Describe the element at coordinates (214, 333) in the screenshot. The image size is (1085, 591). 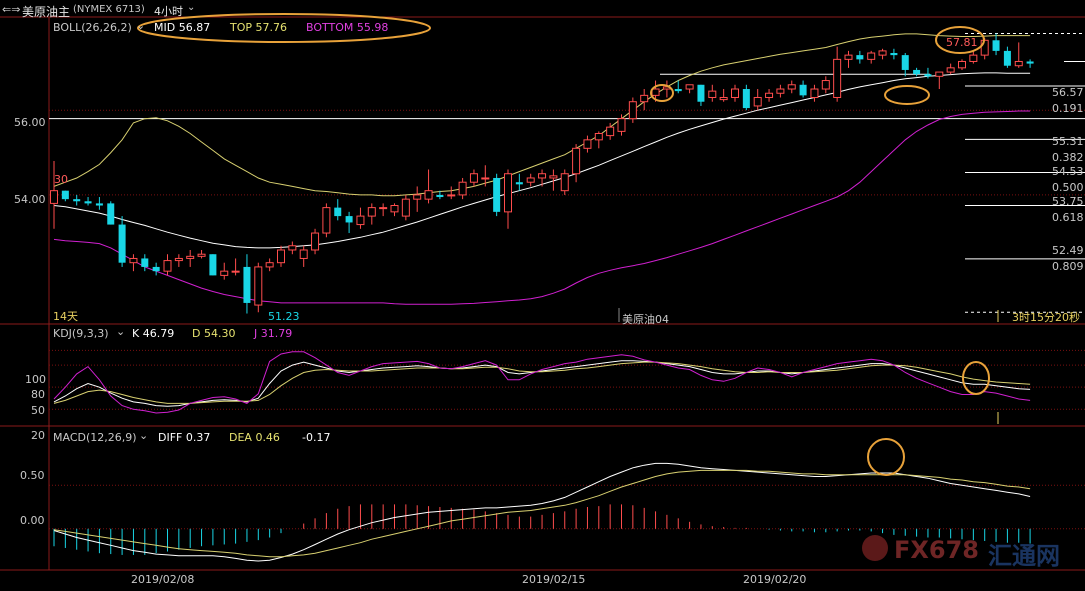
I see `kdj-d-value: D 54.30` at that location.